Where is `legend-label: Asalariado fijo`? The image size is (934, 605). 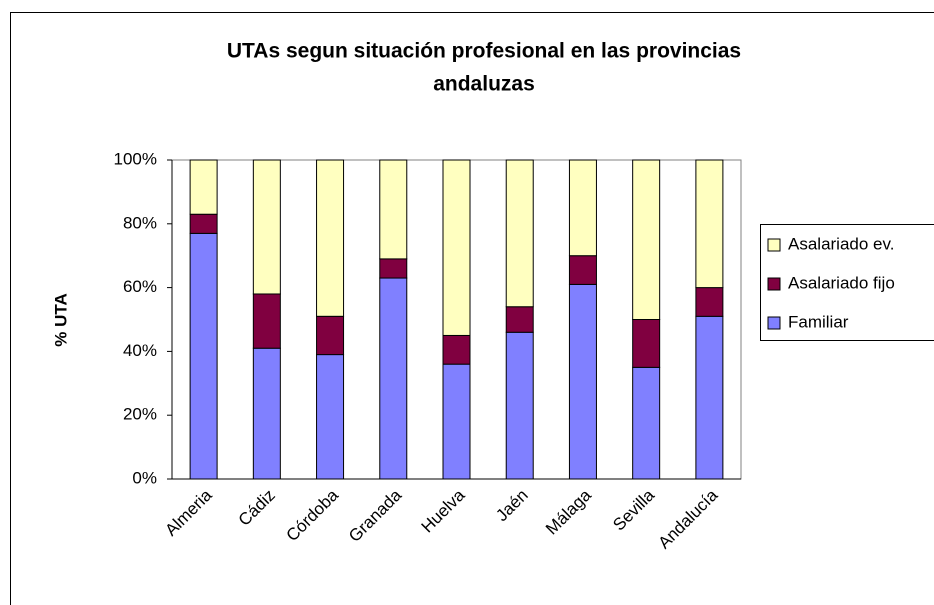
legend-label: Asalariado fijo is located at coordinates (841, 282).